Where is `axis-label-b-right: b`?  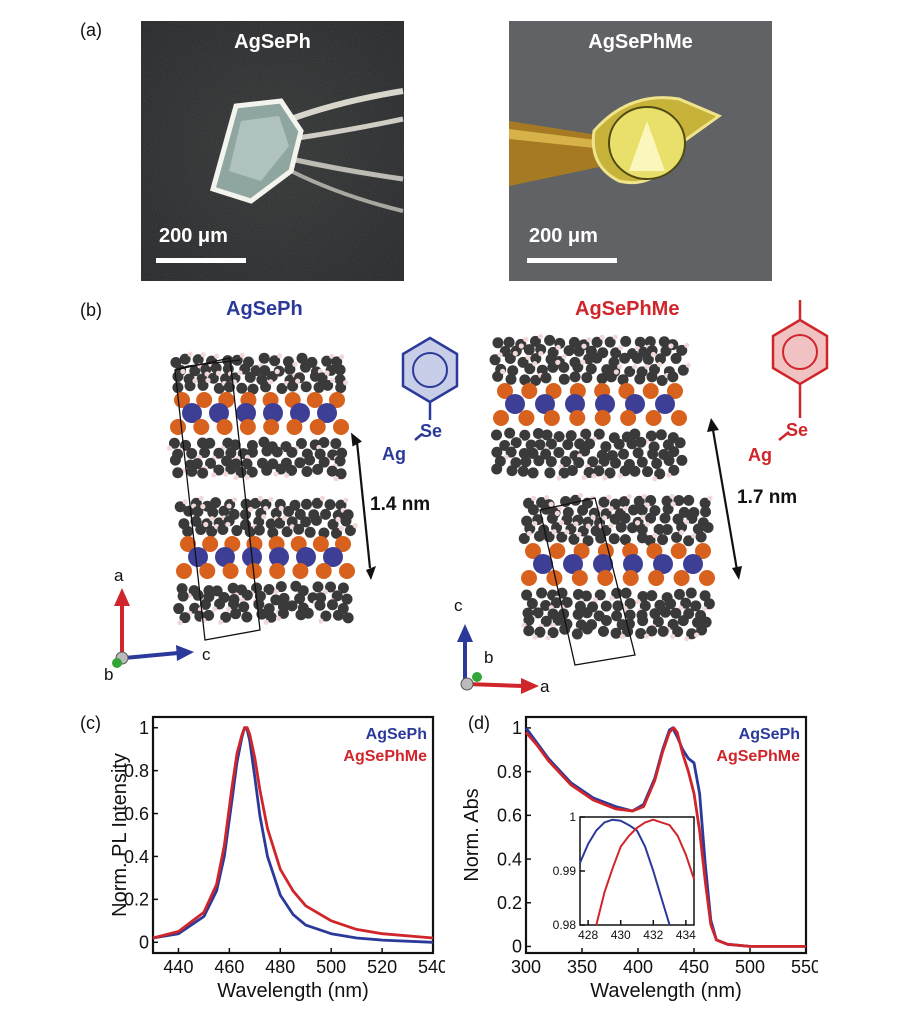
axis-label-b-right: b is located at coordinates (489, 657).